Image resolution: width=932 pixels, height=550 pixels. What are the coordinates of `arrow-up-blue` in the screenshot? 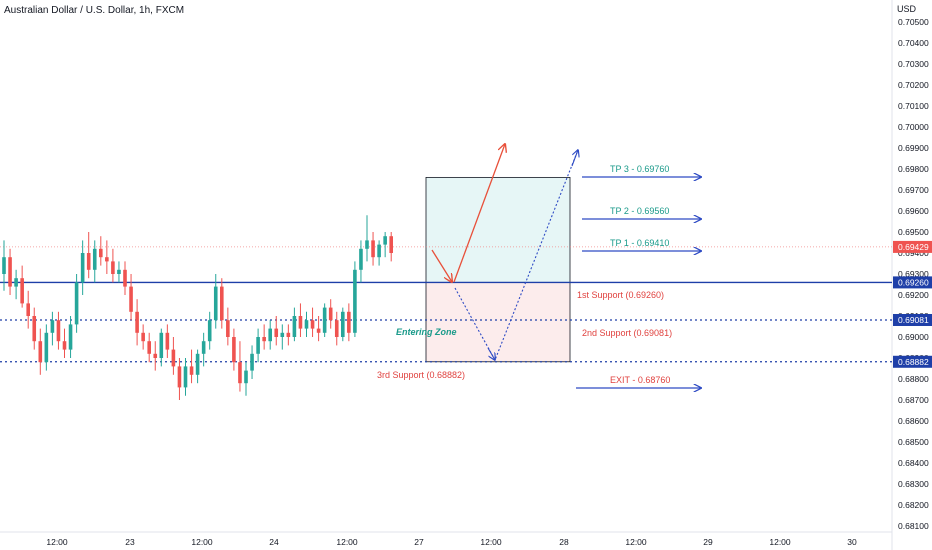 It's located at (574, 158).